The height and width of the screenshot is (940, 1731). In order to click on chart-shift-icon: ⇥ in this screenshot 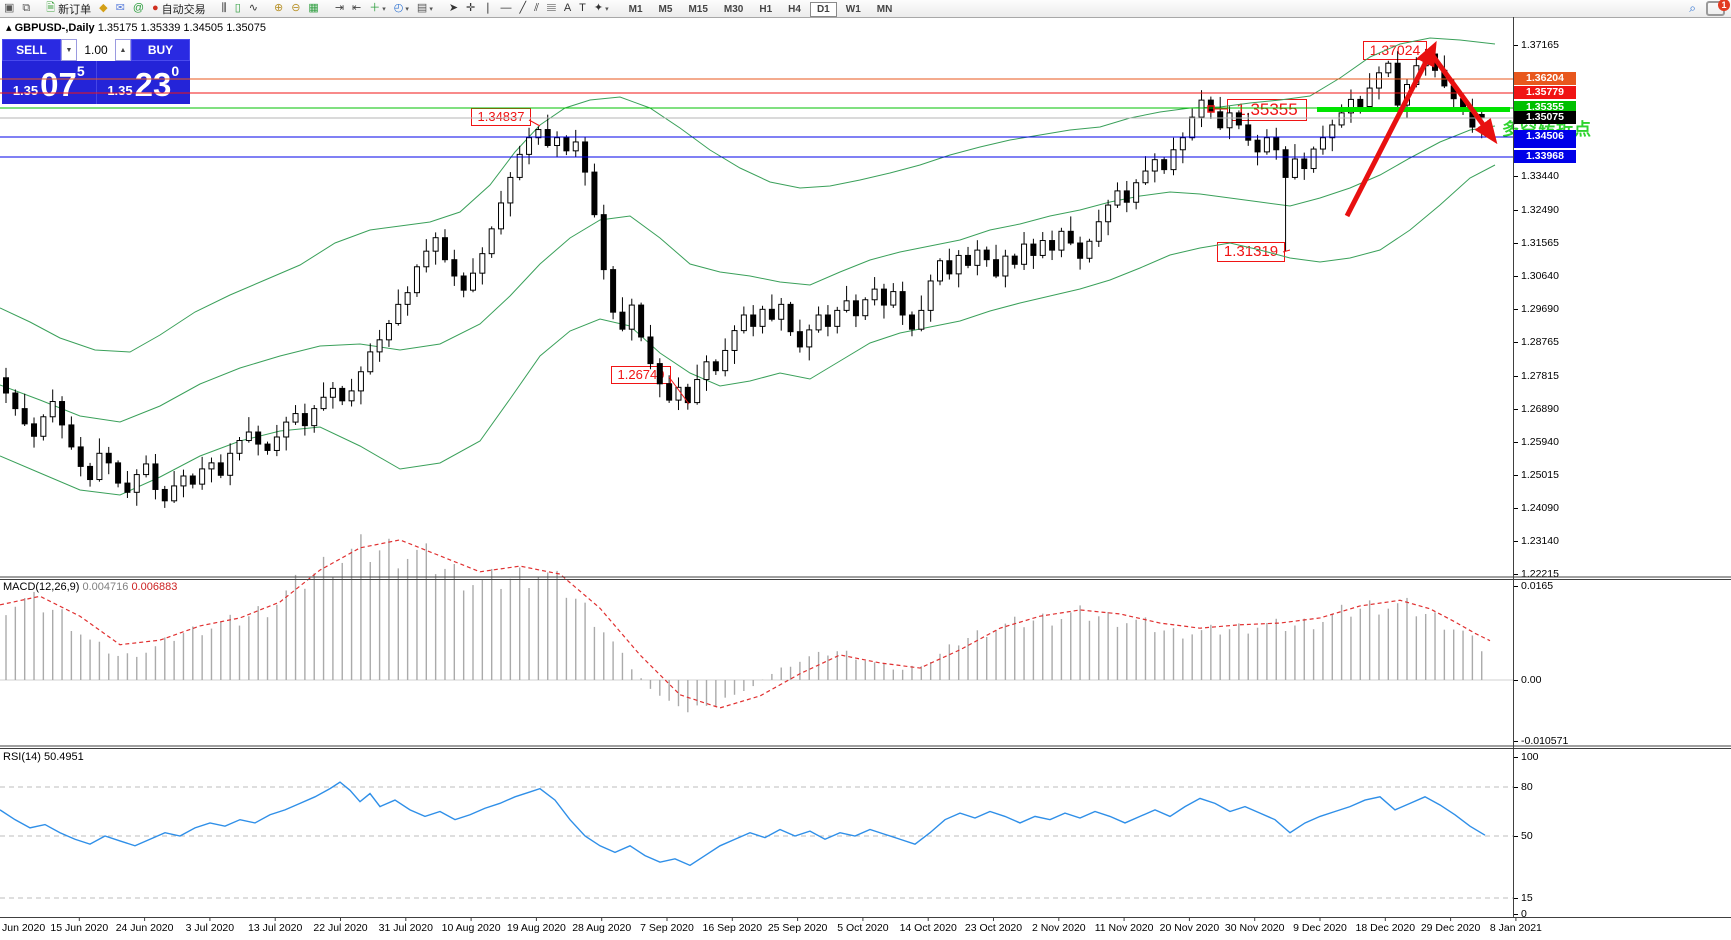, I will do `click(339, 8)`.